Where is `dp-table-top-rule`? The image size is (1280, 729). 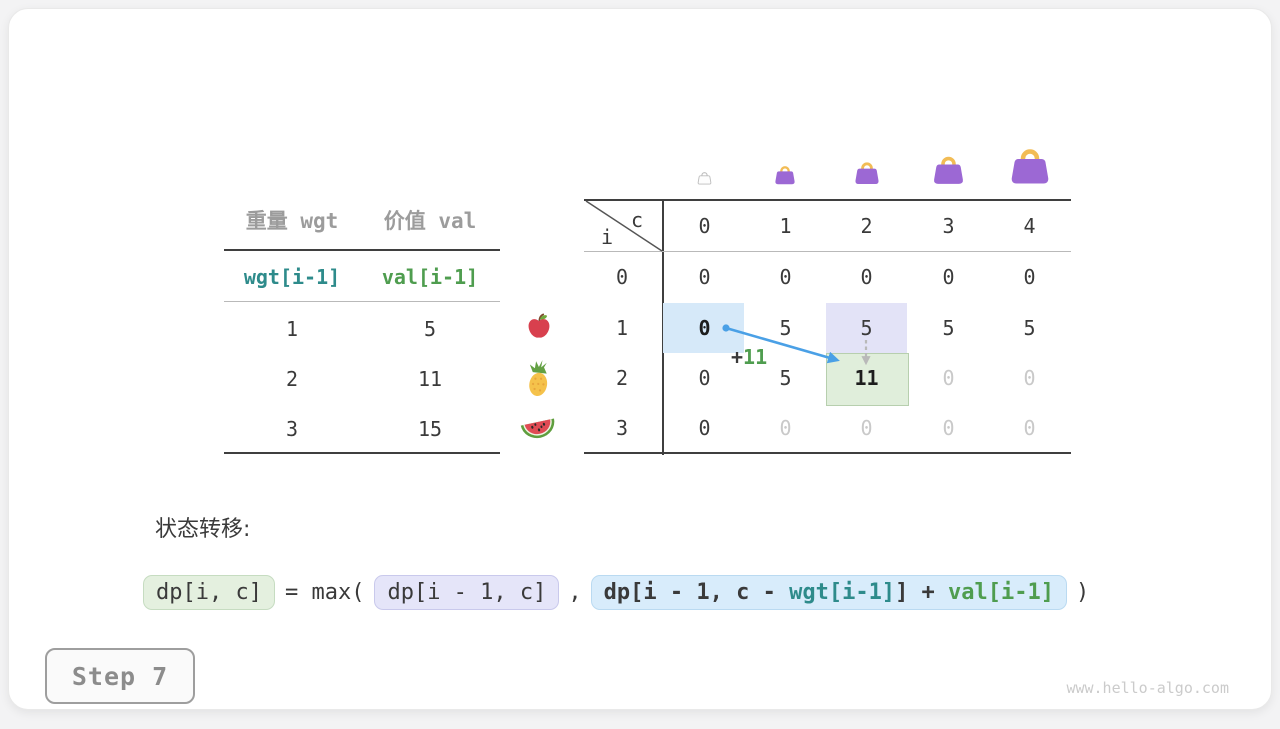
dp-table-top-rule is located at coordinates (827, 200).